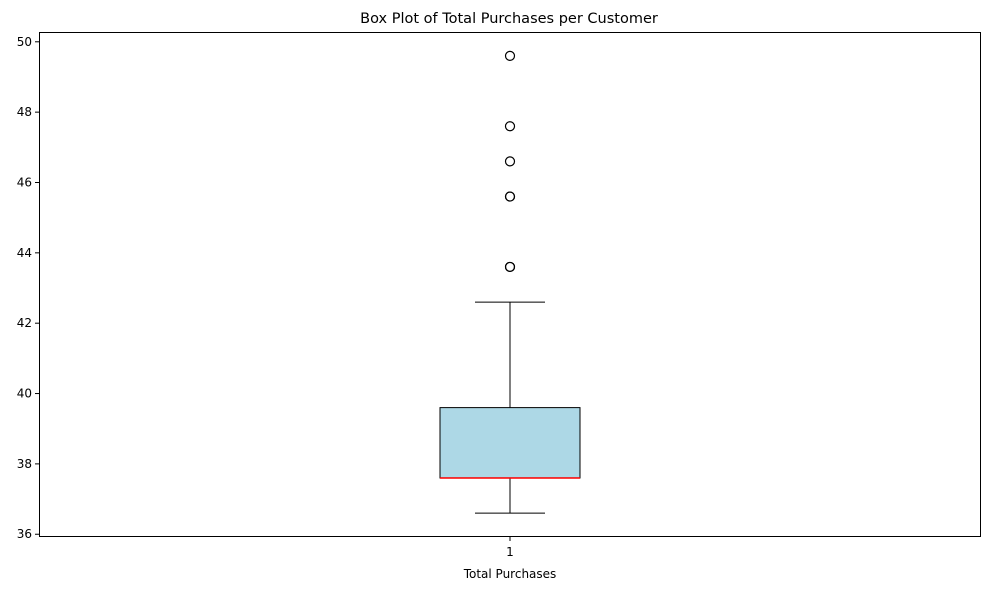  I want to click on box-group, so click(510, 282).